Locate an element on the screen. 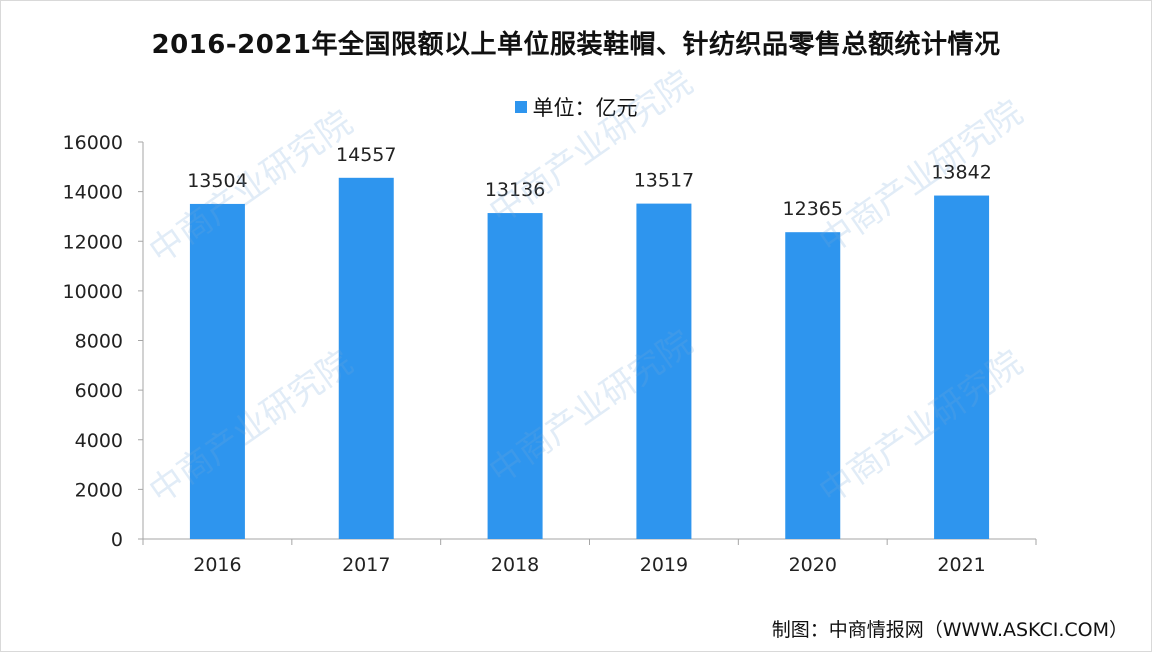 The width and height of the screenshot is (1152, 652). chart-legend: 单位：亿元 is located at coordinates (576, 107).